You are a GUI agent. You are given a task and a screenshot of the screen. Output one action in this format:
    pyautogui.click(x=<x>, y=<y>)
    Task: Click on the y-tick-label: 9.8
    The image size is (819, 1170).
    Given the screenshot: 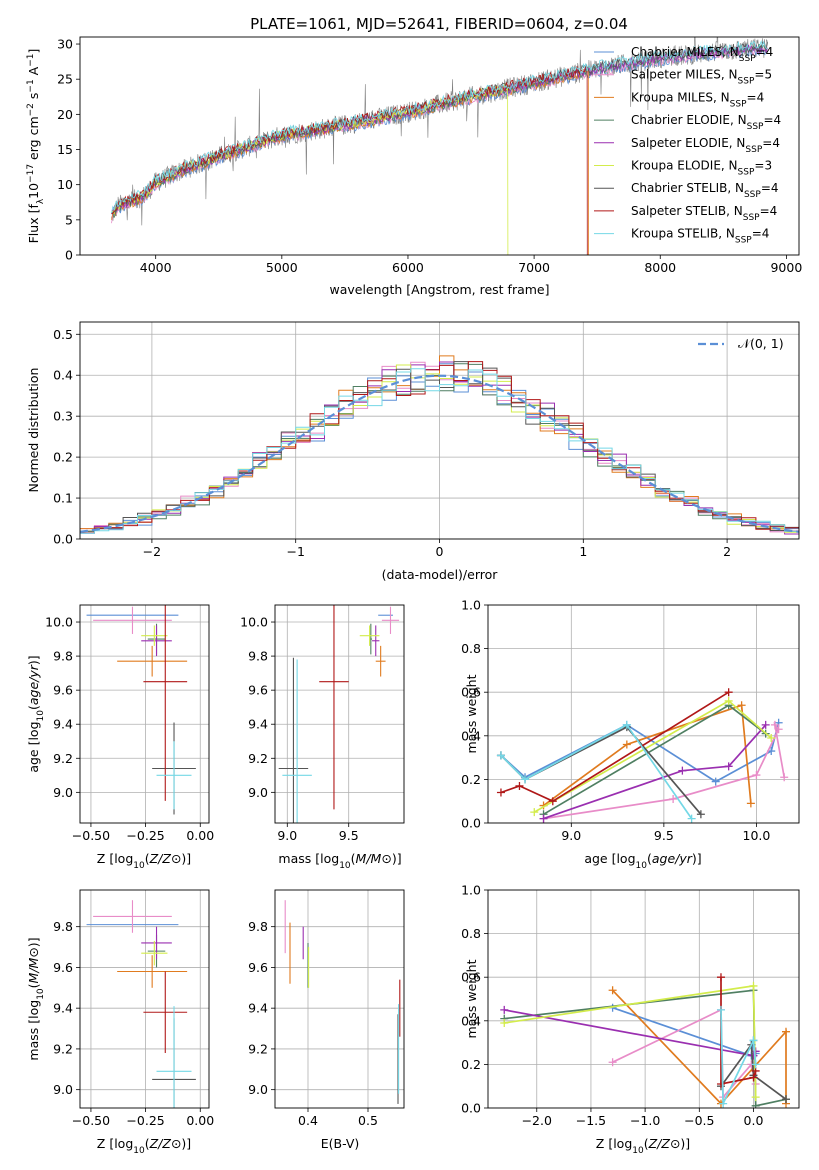 What is the action you would take?
    pyautogui.click(x=258, y=656)
    